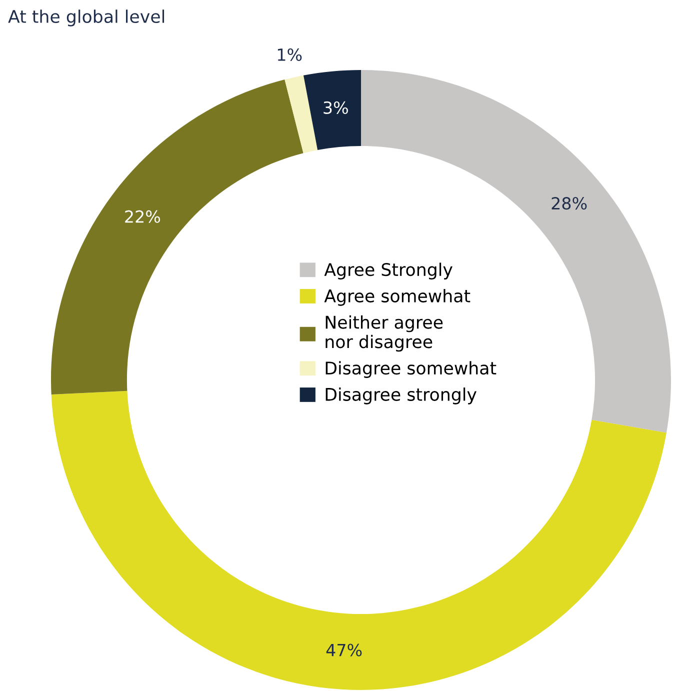 This screenshot has width=674, height=691. I want to click on data-label: 47%, so click(344, 650).